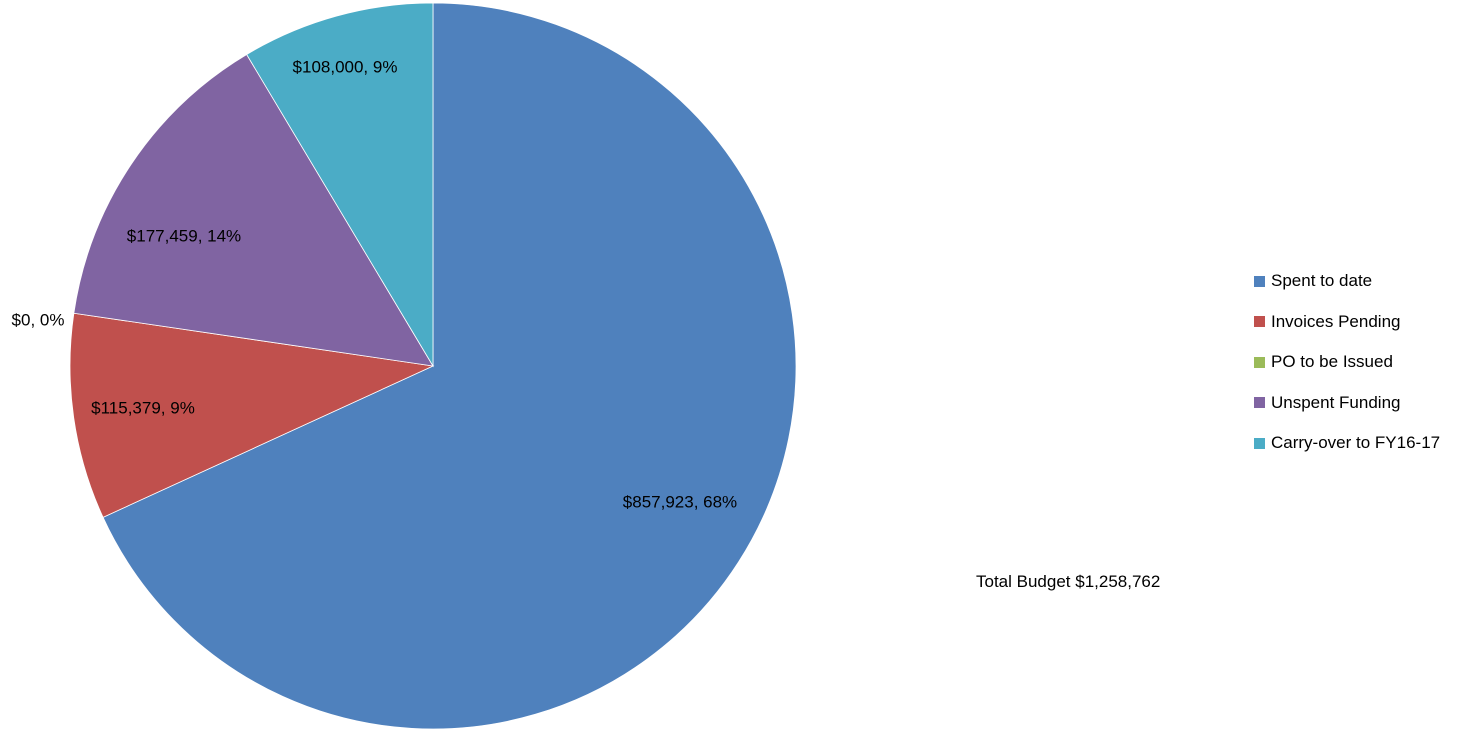 This screenshot has height=731, width=1480. What do you see at coordinates (1259, 402) in the screenshot?
I see `legend-swatch-unspent-funding` at bounding box center [1259, 402].